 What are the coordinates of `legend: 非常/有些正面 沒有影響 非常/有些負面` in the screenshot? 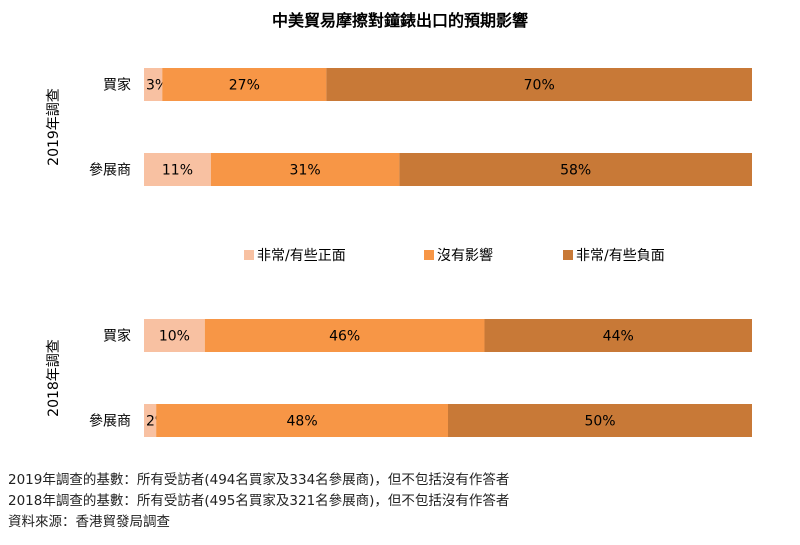 It's located at (454, 255).